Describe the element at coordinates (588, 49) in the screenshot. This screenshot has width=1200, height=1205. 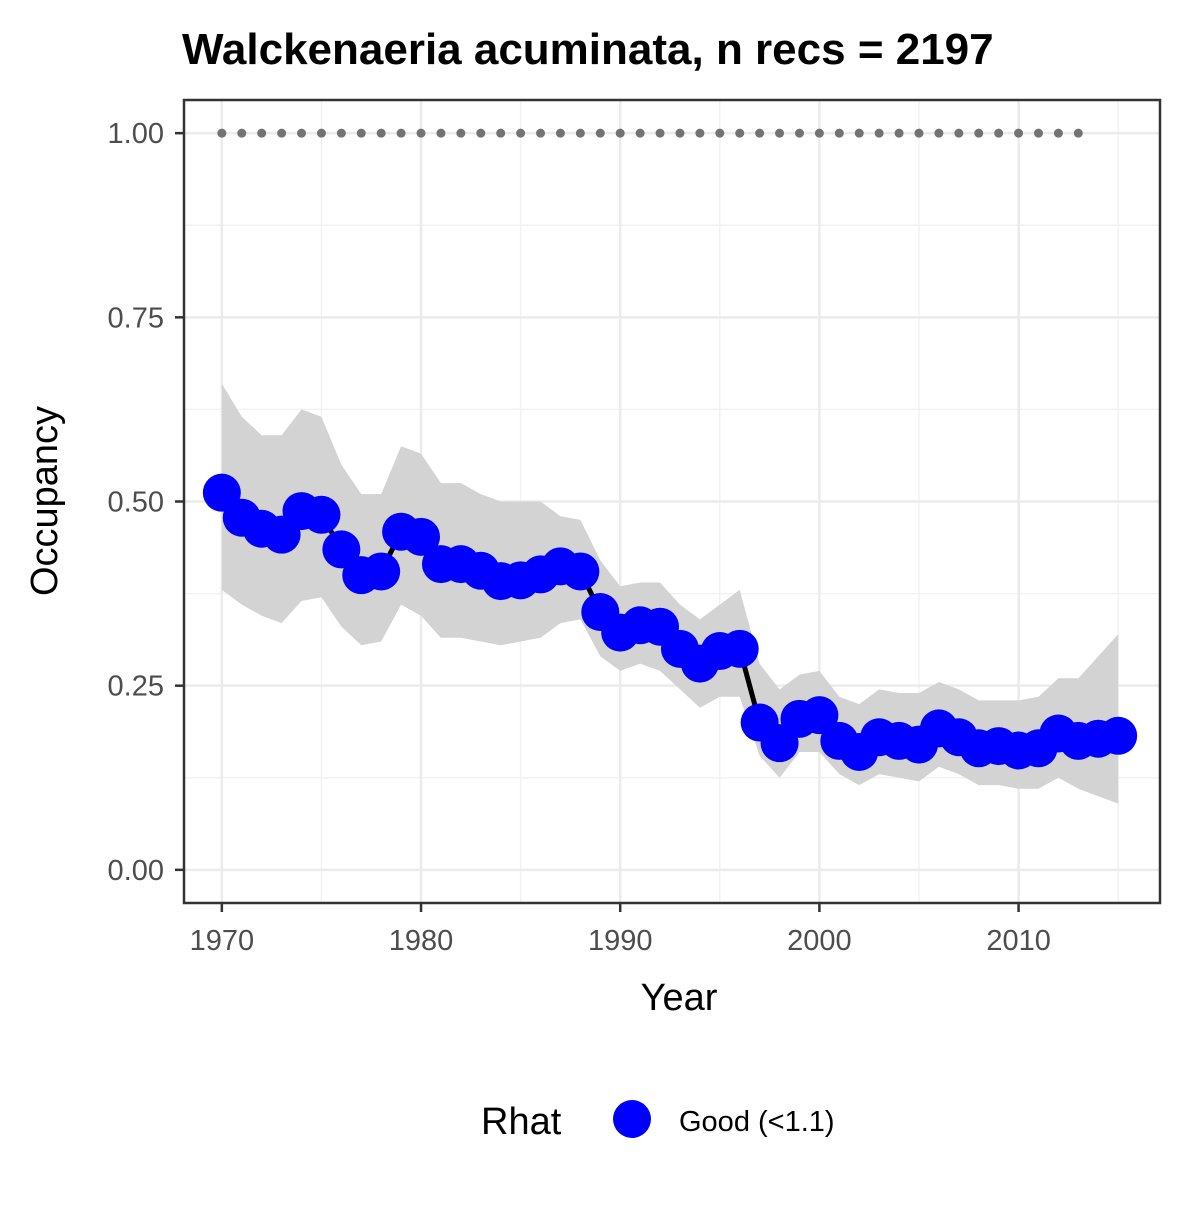
I see `chart-title: Walckenaeria acuminata, n recs = 2197` at that location.